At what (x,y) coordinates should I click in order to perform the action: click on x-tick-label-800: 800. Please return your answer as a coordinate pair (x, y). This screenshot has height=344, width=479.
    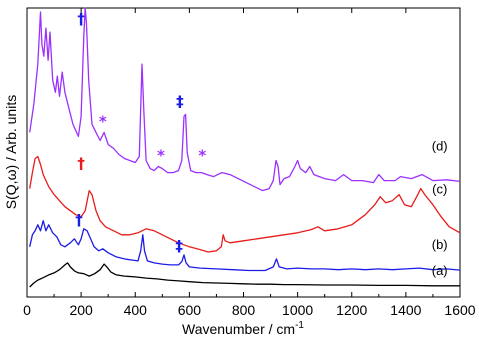
    Looking at the image, I should click on (244, 310).